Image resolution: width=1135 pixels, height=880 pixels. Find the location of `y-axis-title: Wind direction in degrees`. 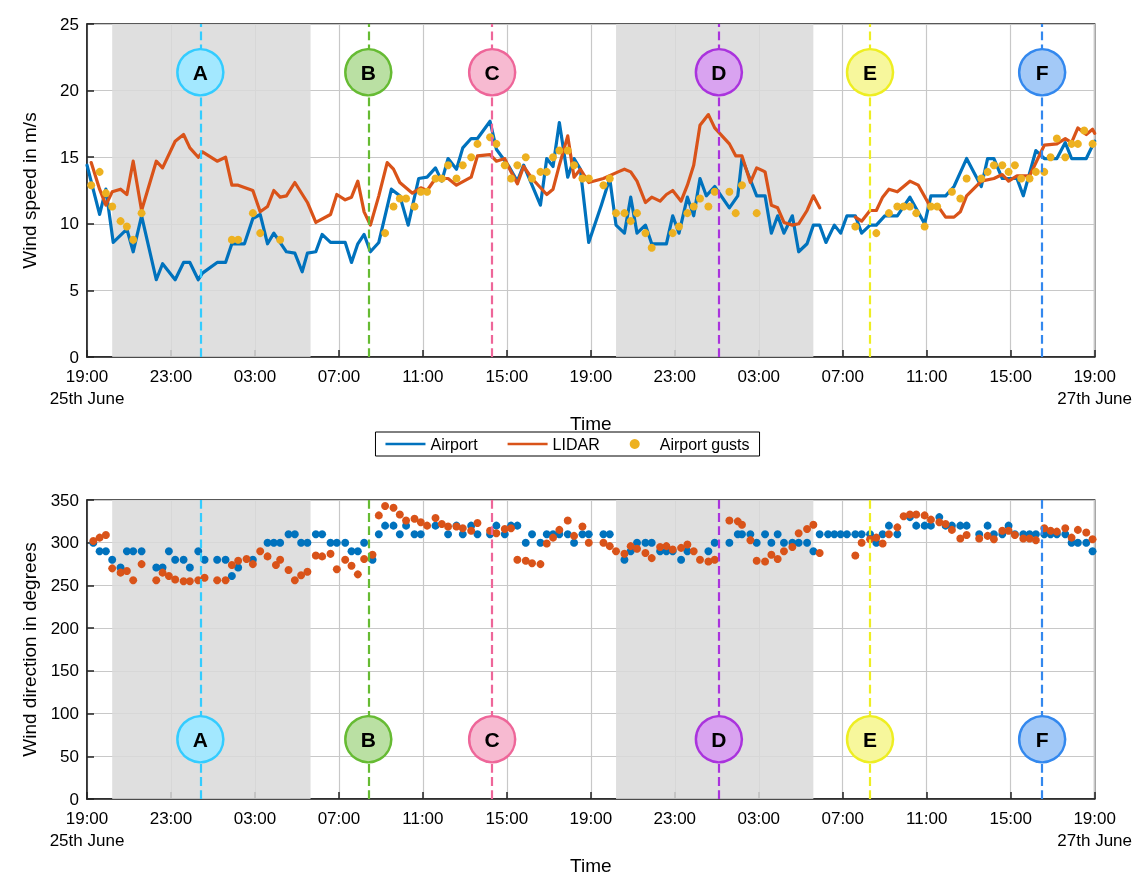

y-axis-title: Wind direction in degrees is located at coordinates (29, 649).